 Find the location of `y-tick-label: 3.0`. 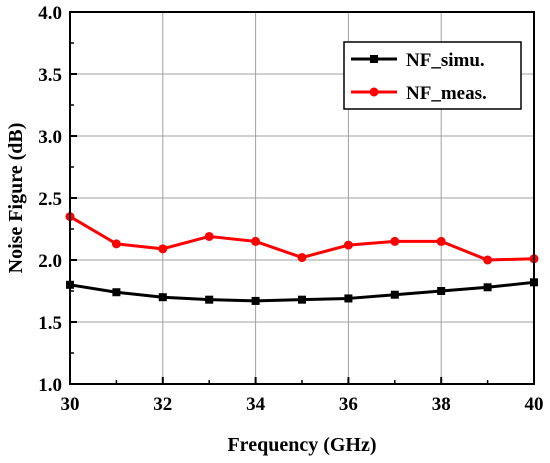

y-tick-label: 3.0 is located at coordinates (50, 137).